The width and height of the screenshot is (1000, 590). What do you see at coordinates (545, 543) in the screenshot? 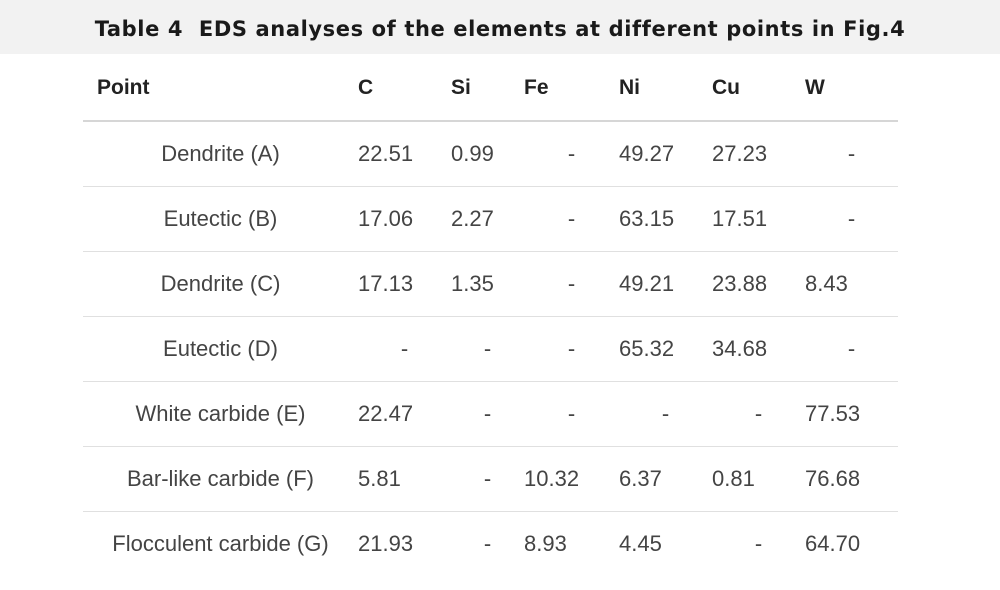
I see `cell-fe: 8.93` at bounding box center [545, 543].